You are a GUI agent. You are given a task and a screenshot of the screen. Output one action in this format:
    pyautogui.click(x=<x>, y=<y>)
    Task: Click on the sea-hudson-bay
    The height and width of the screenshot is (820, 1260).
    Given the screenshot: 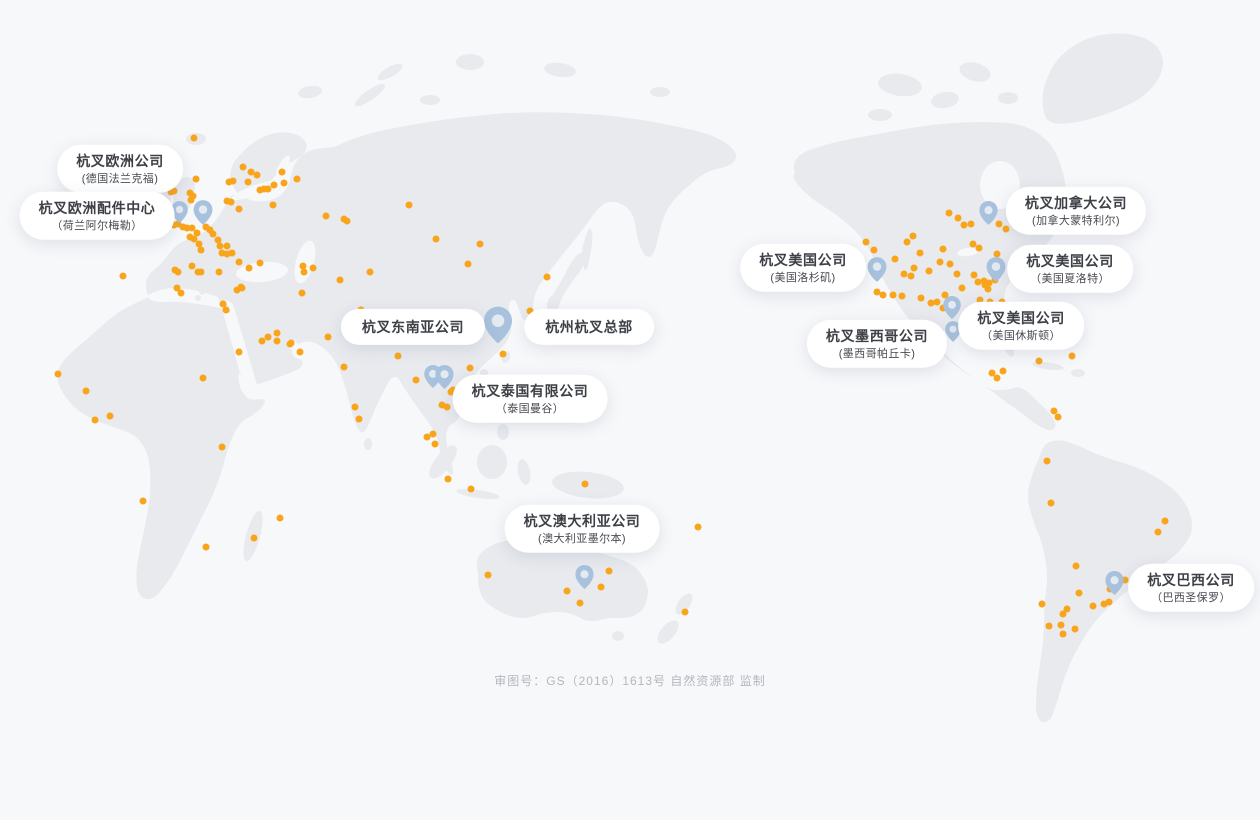 What is the action you would take?
    pyautogui.click(x=1000, y=185)
    